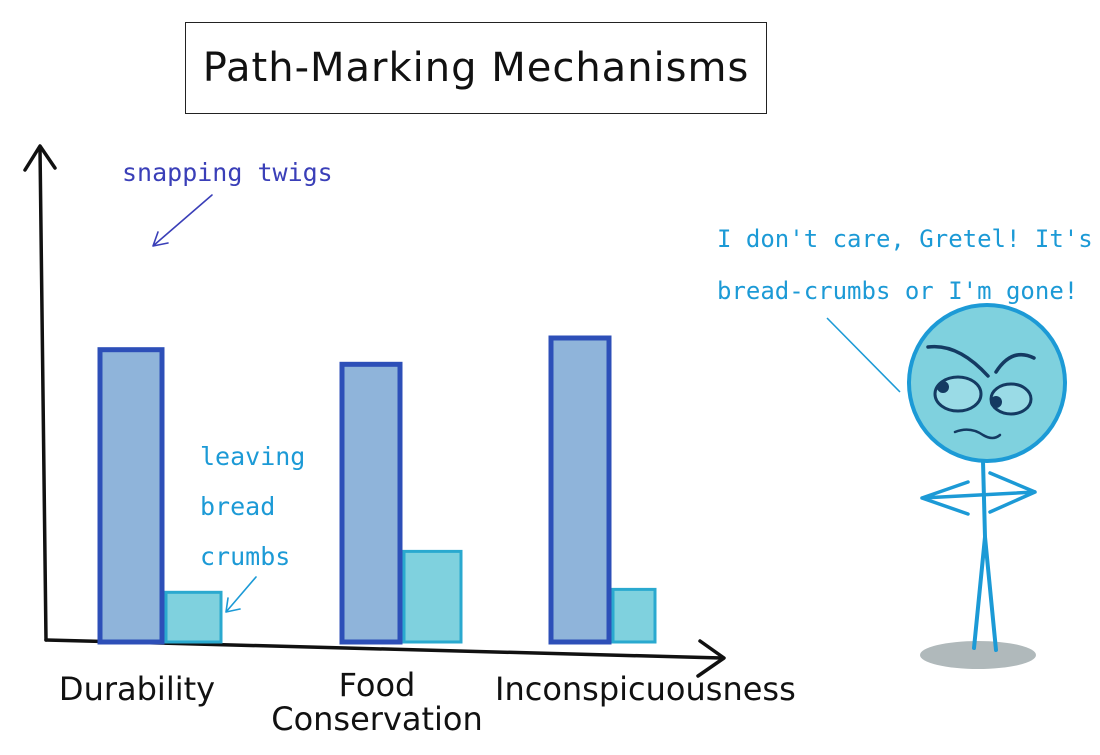  I want to click on figure-head, so click(987, 383).